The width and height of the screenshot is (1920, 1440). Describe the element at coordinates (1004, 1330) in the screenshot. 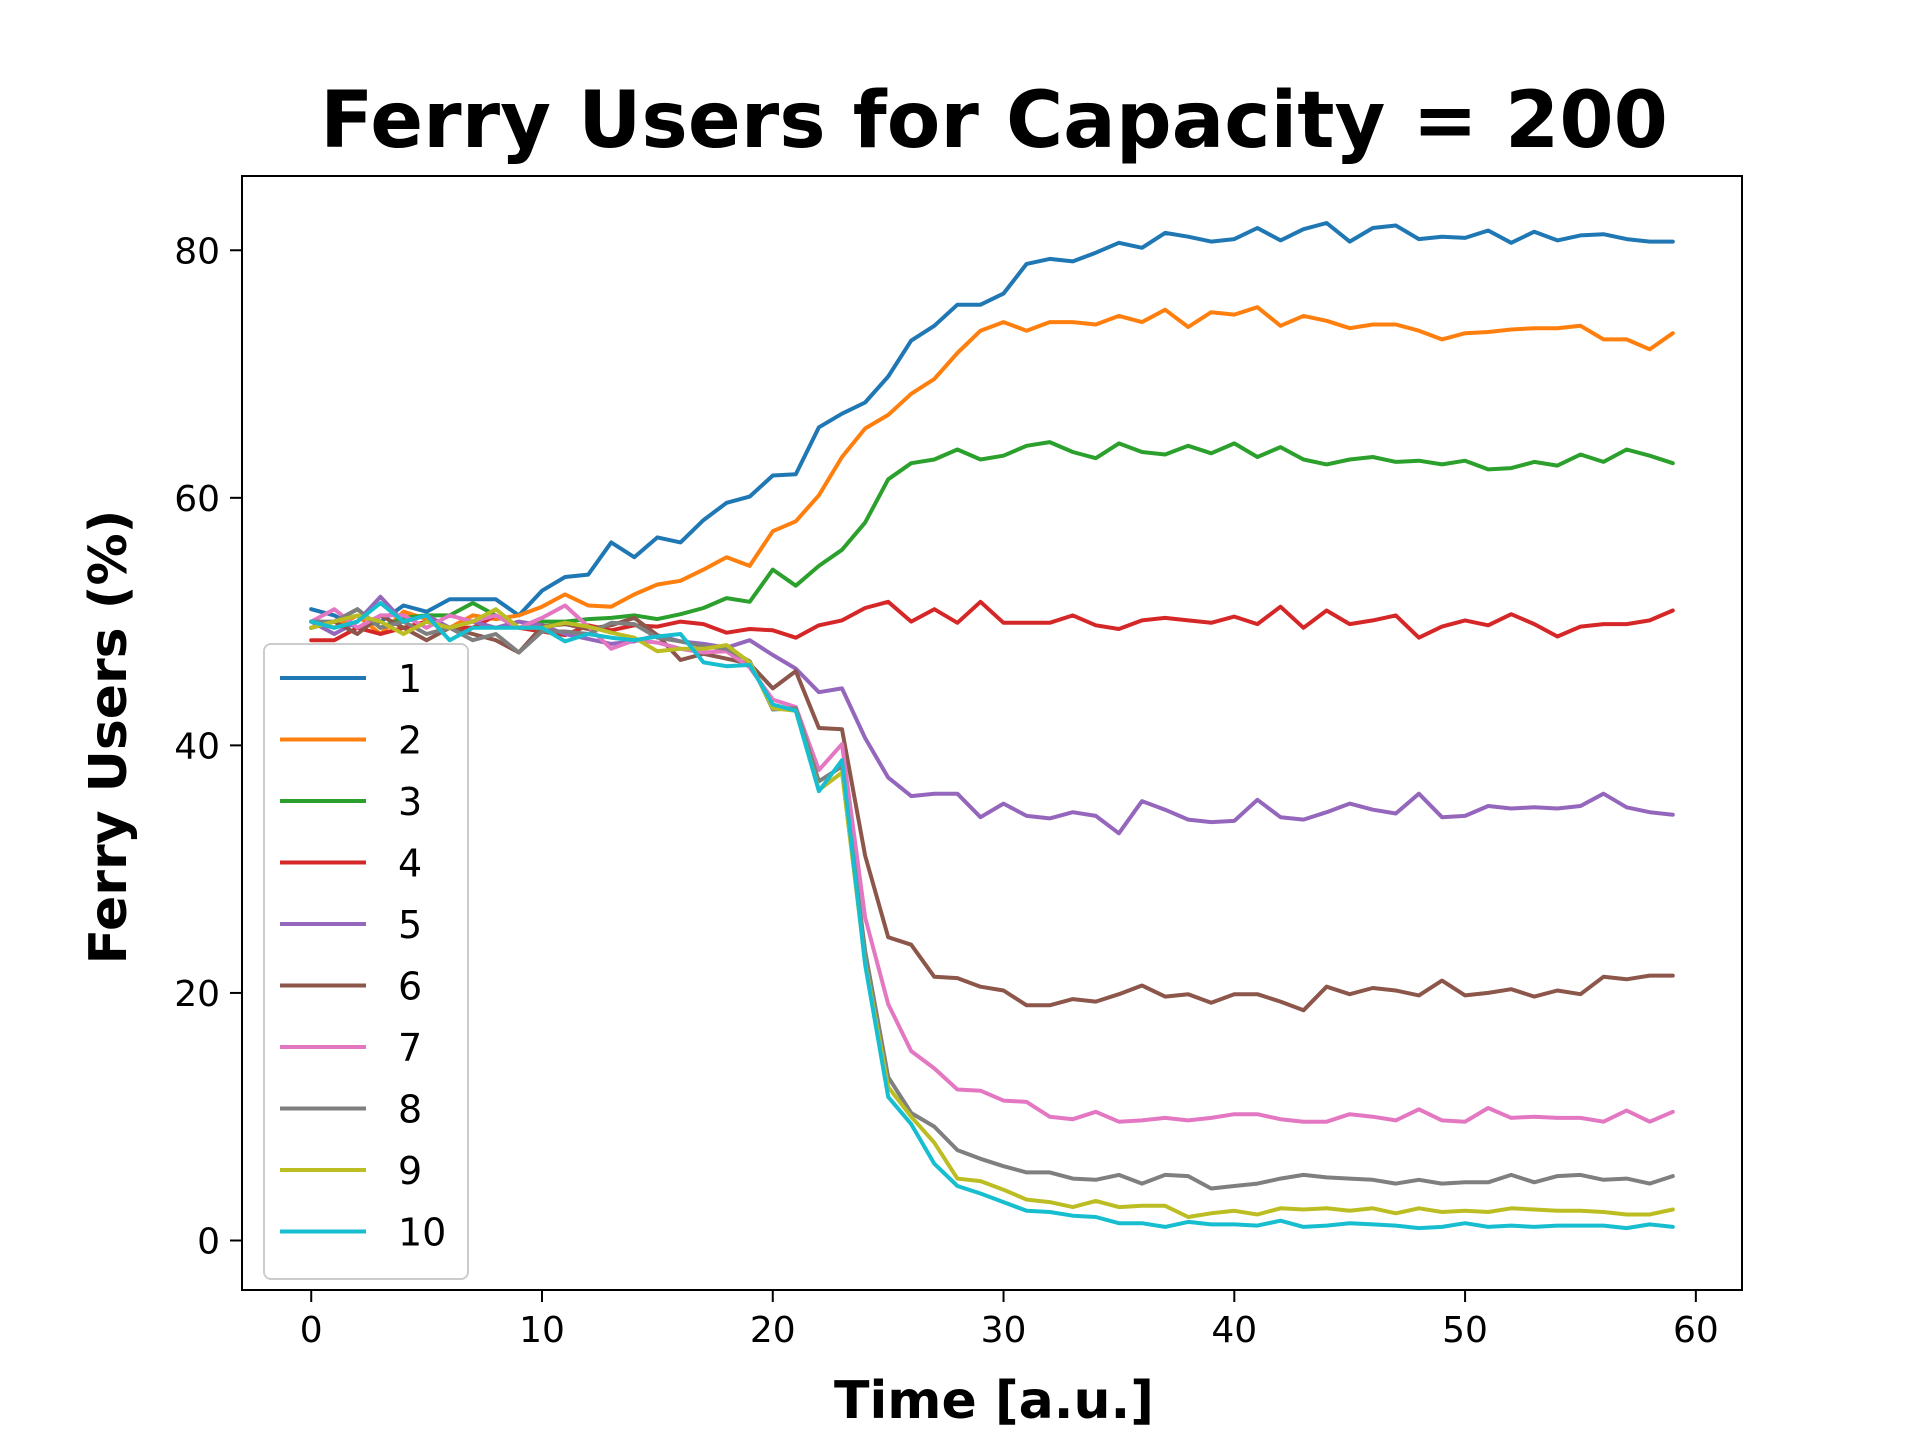

I see `x-tick-label: 30` at that location.